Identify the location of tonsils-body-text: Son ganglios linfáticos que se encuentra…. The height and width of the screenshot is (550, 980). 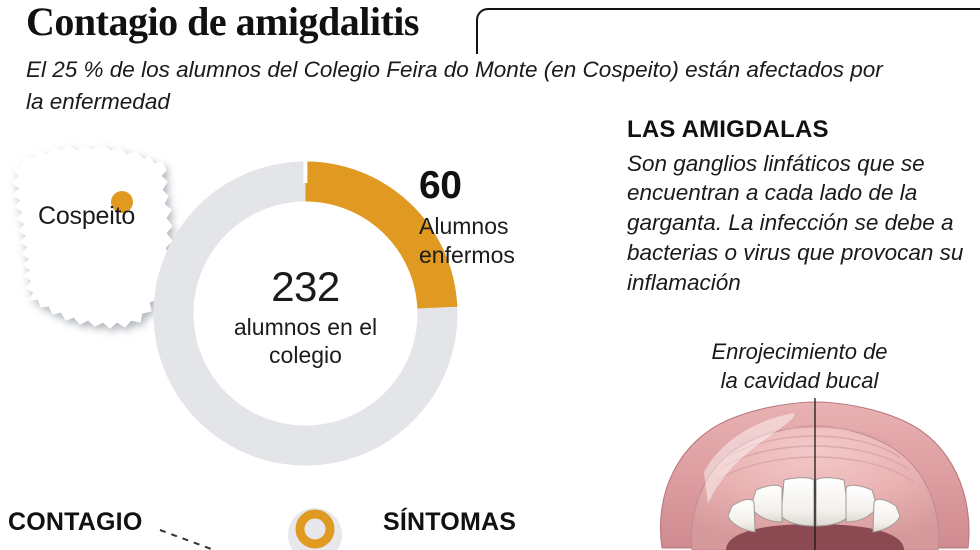
(795, 222).